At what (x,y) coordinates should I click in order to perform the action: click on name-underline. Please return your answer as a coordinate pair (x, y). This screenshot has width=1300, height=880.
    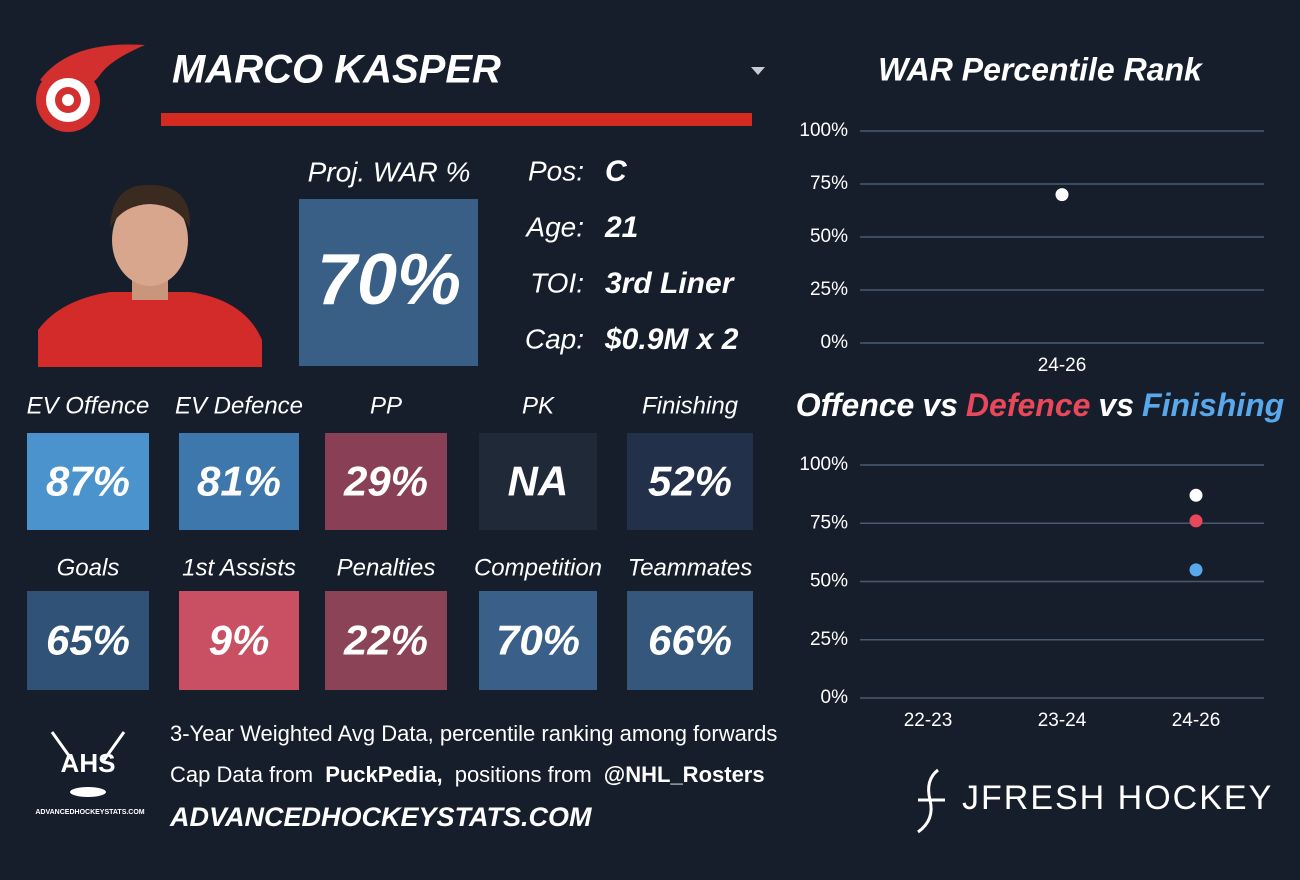
    Looking at the image, I should click on (456, 119).